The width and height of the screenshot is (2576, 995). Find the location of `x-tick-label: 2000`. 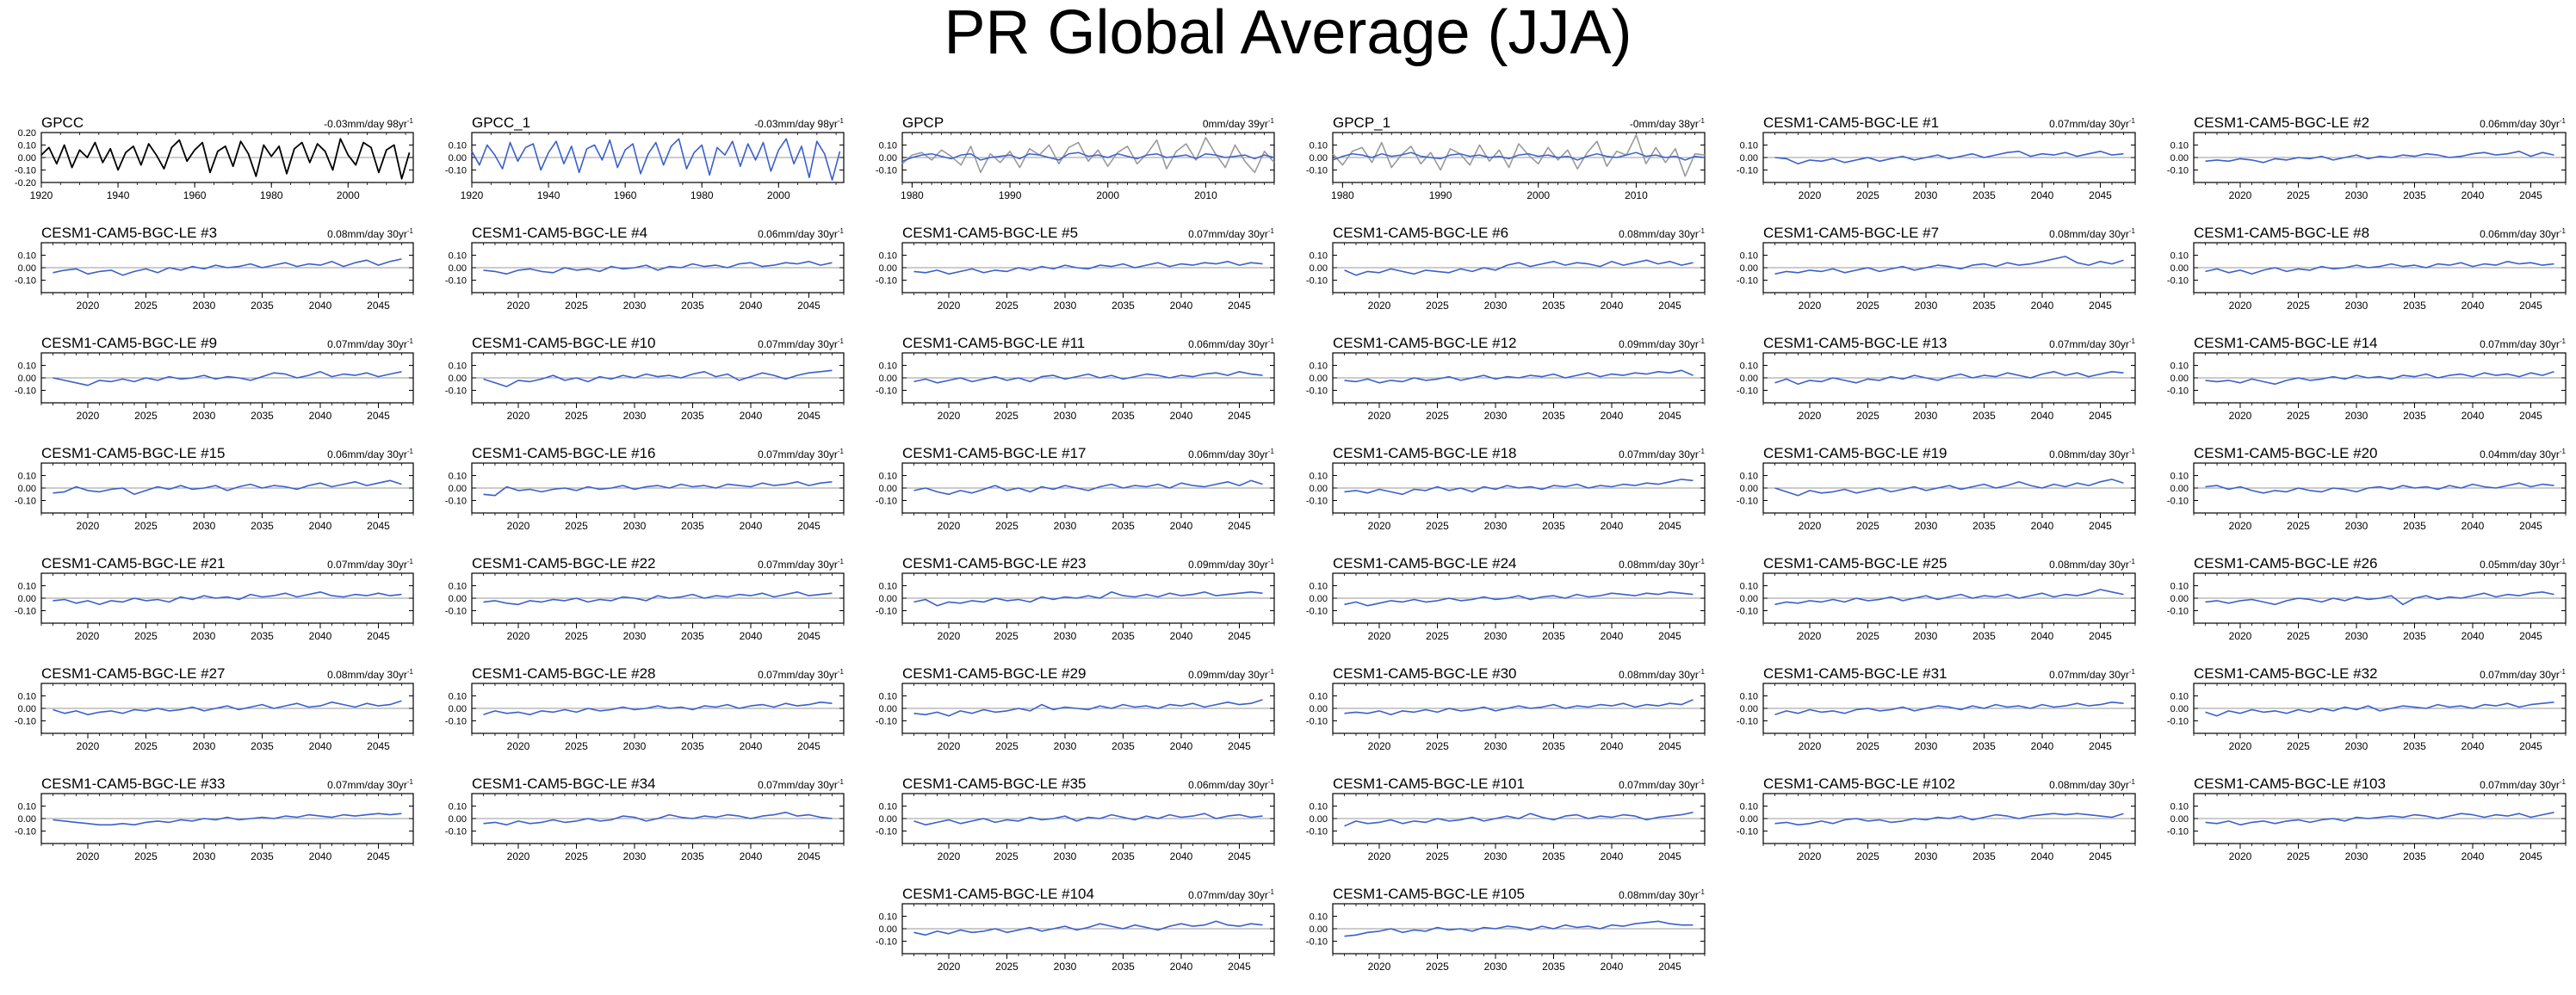

x-tick-label: 2000 is located at coordinates (778, 195).